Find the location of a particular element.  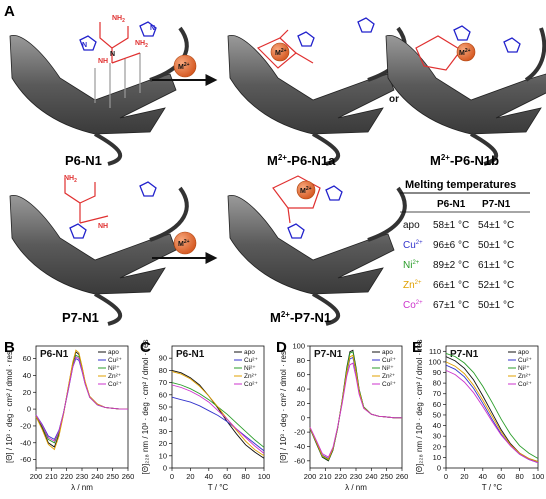

legend-label-d-0: apo is located at coordinates (387, 352).